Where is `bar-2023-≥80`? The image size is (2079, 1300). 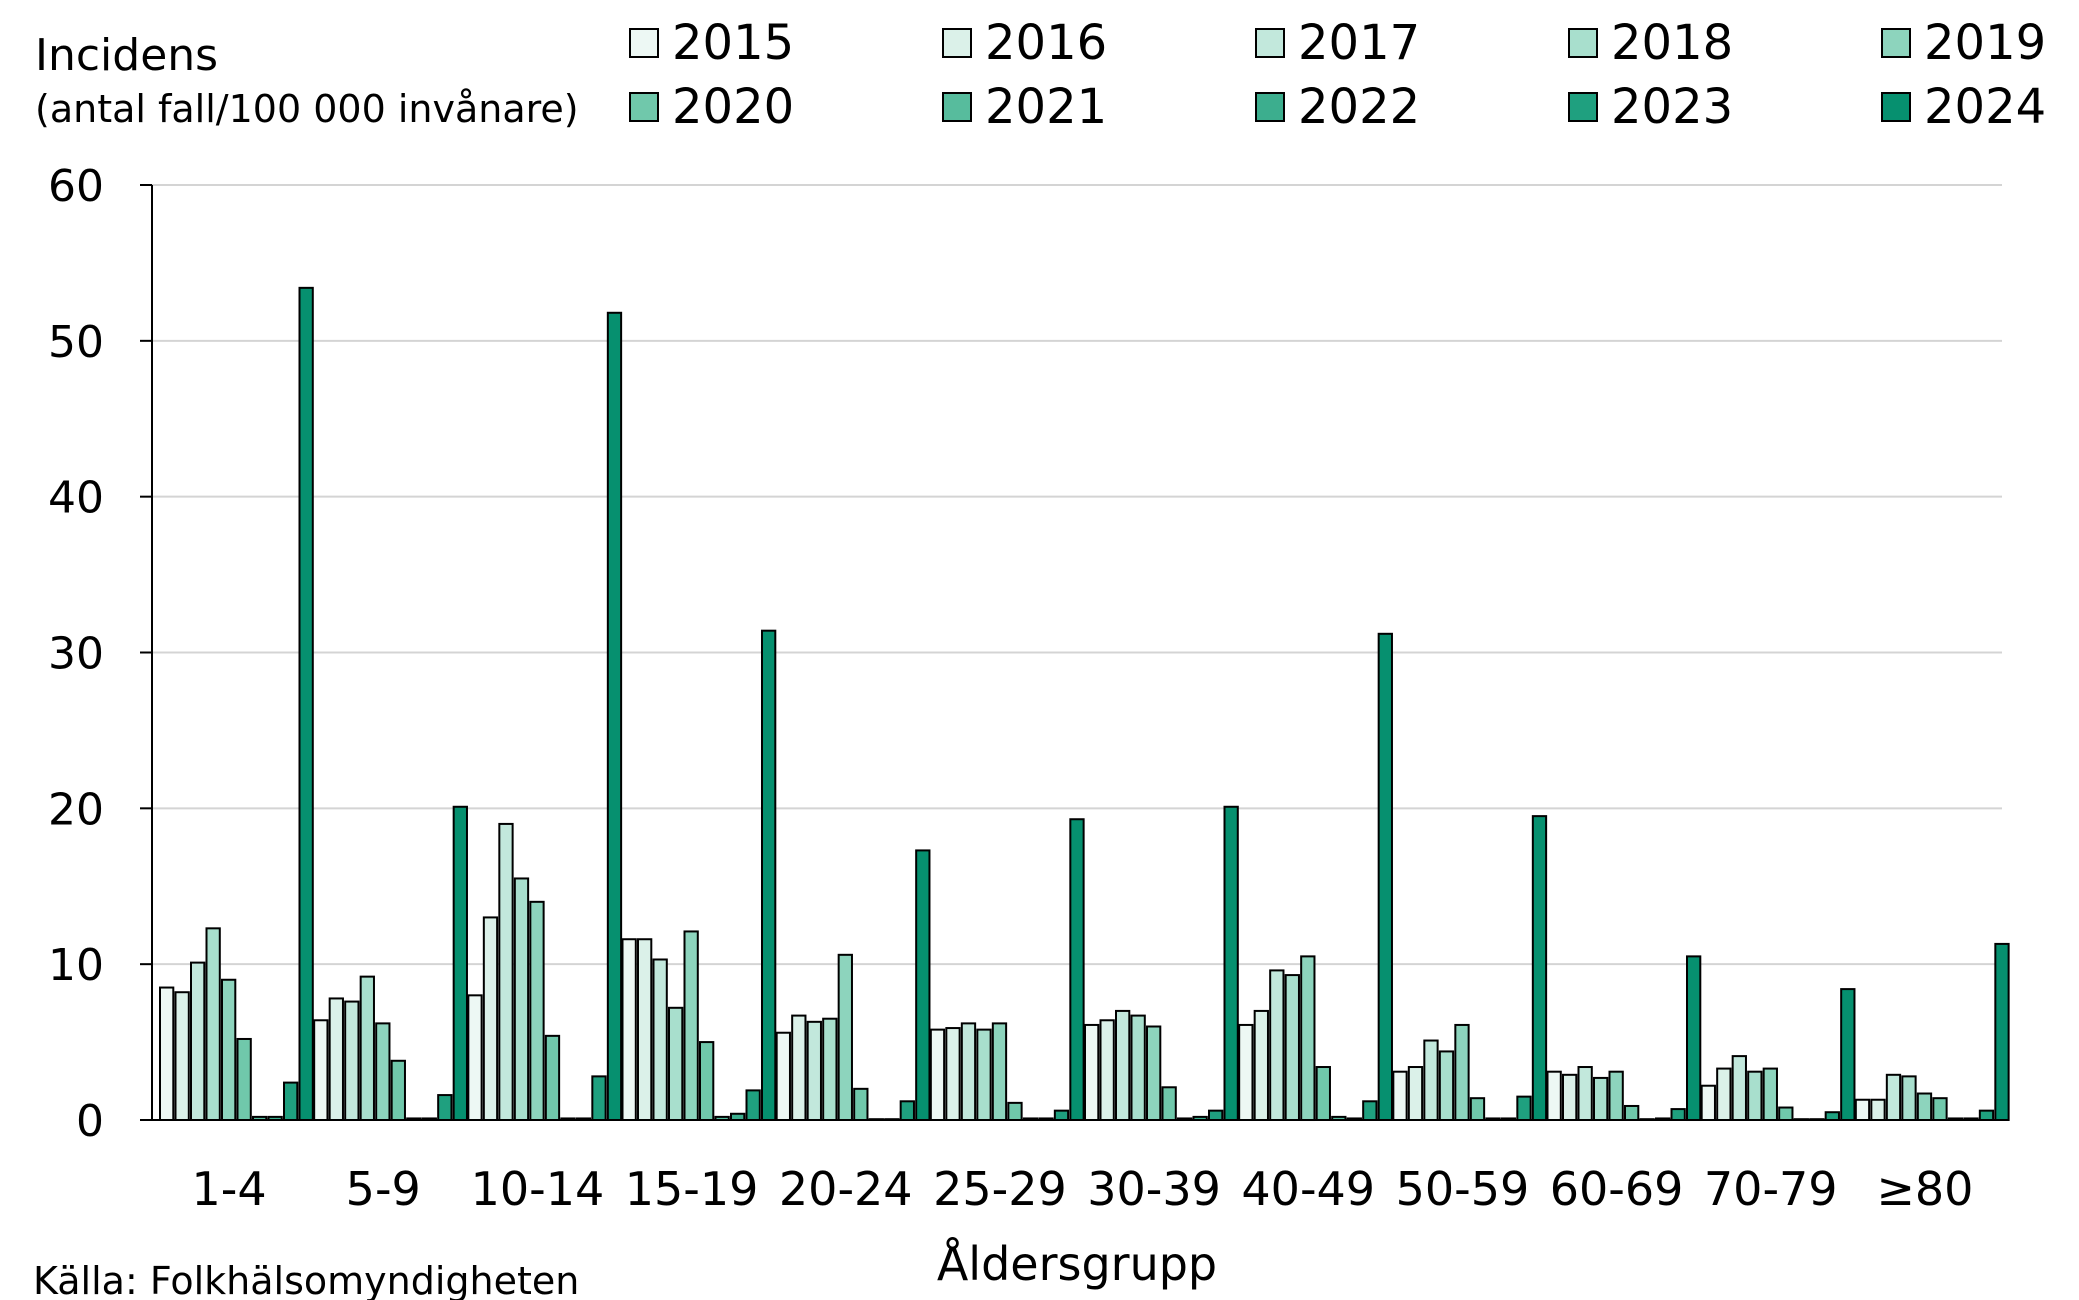 bar-2023-≥80 is located at coordinates (1986, 1115).